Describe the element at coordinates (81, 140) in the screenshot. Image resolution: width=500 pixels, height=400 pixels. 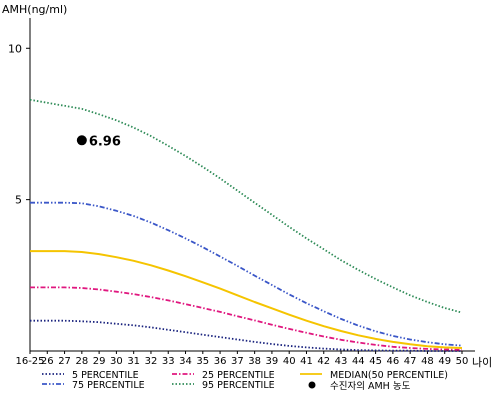
I see `data-marker-point` at that location.